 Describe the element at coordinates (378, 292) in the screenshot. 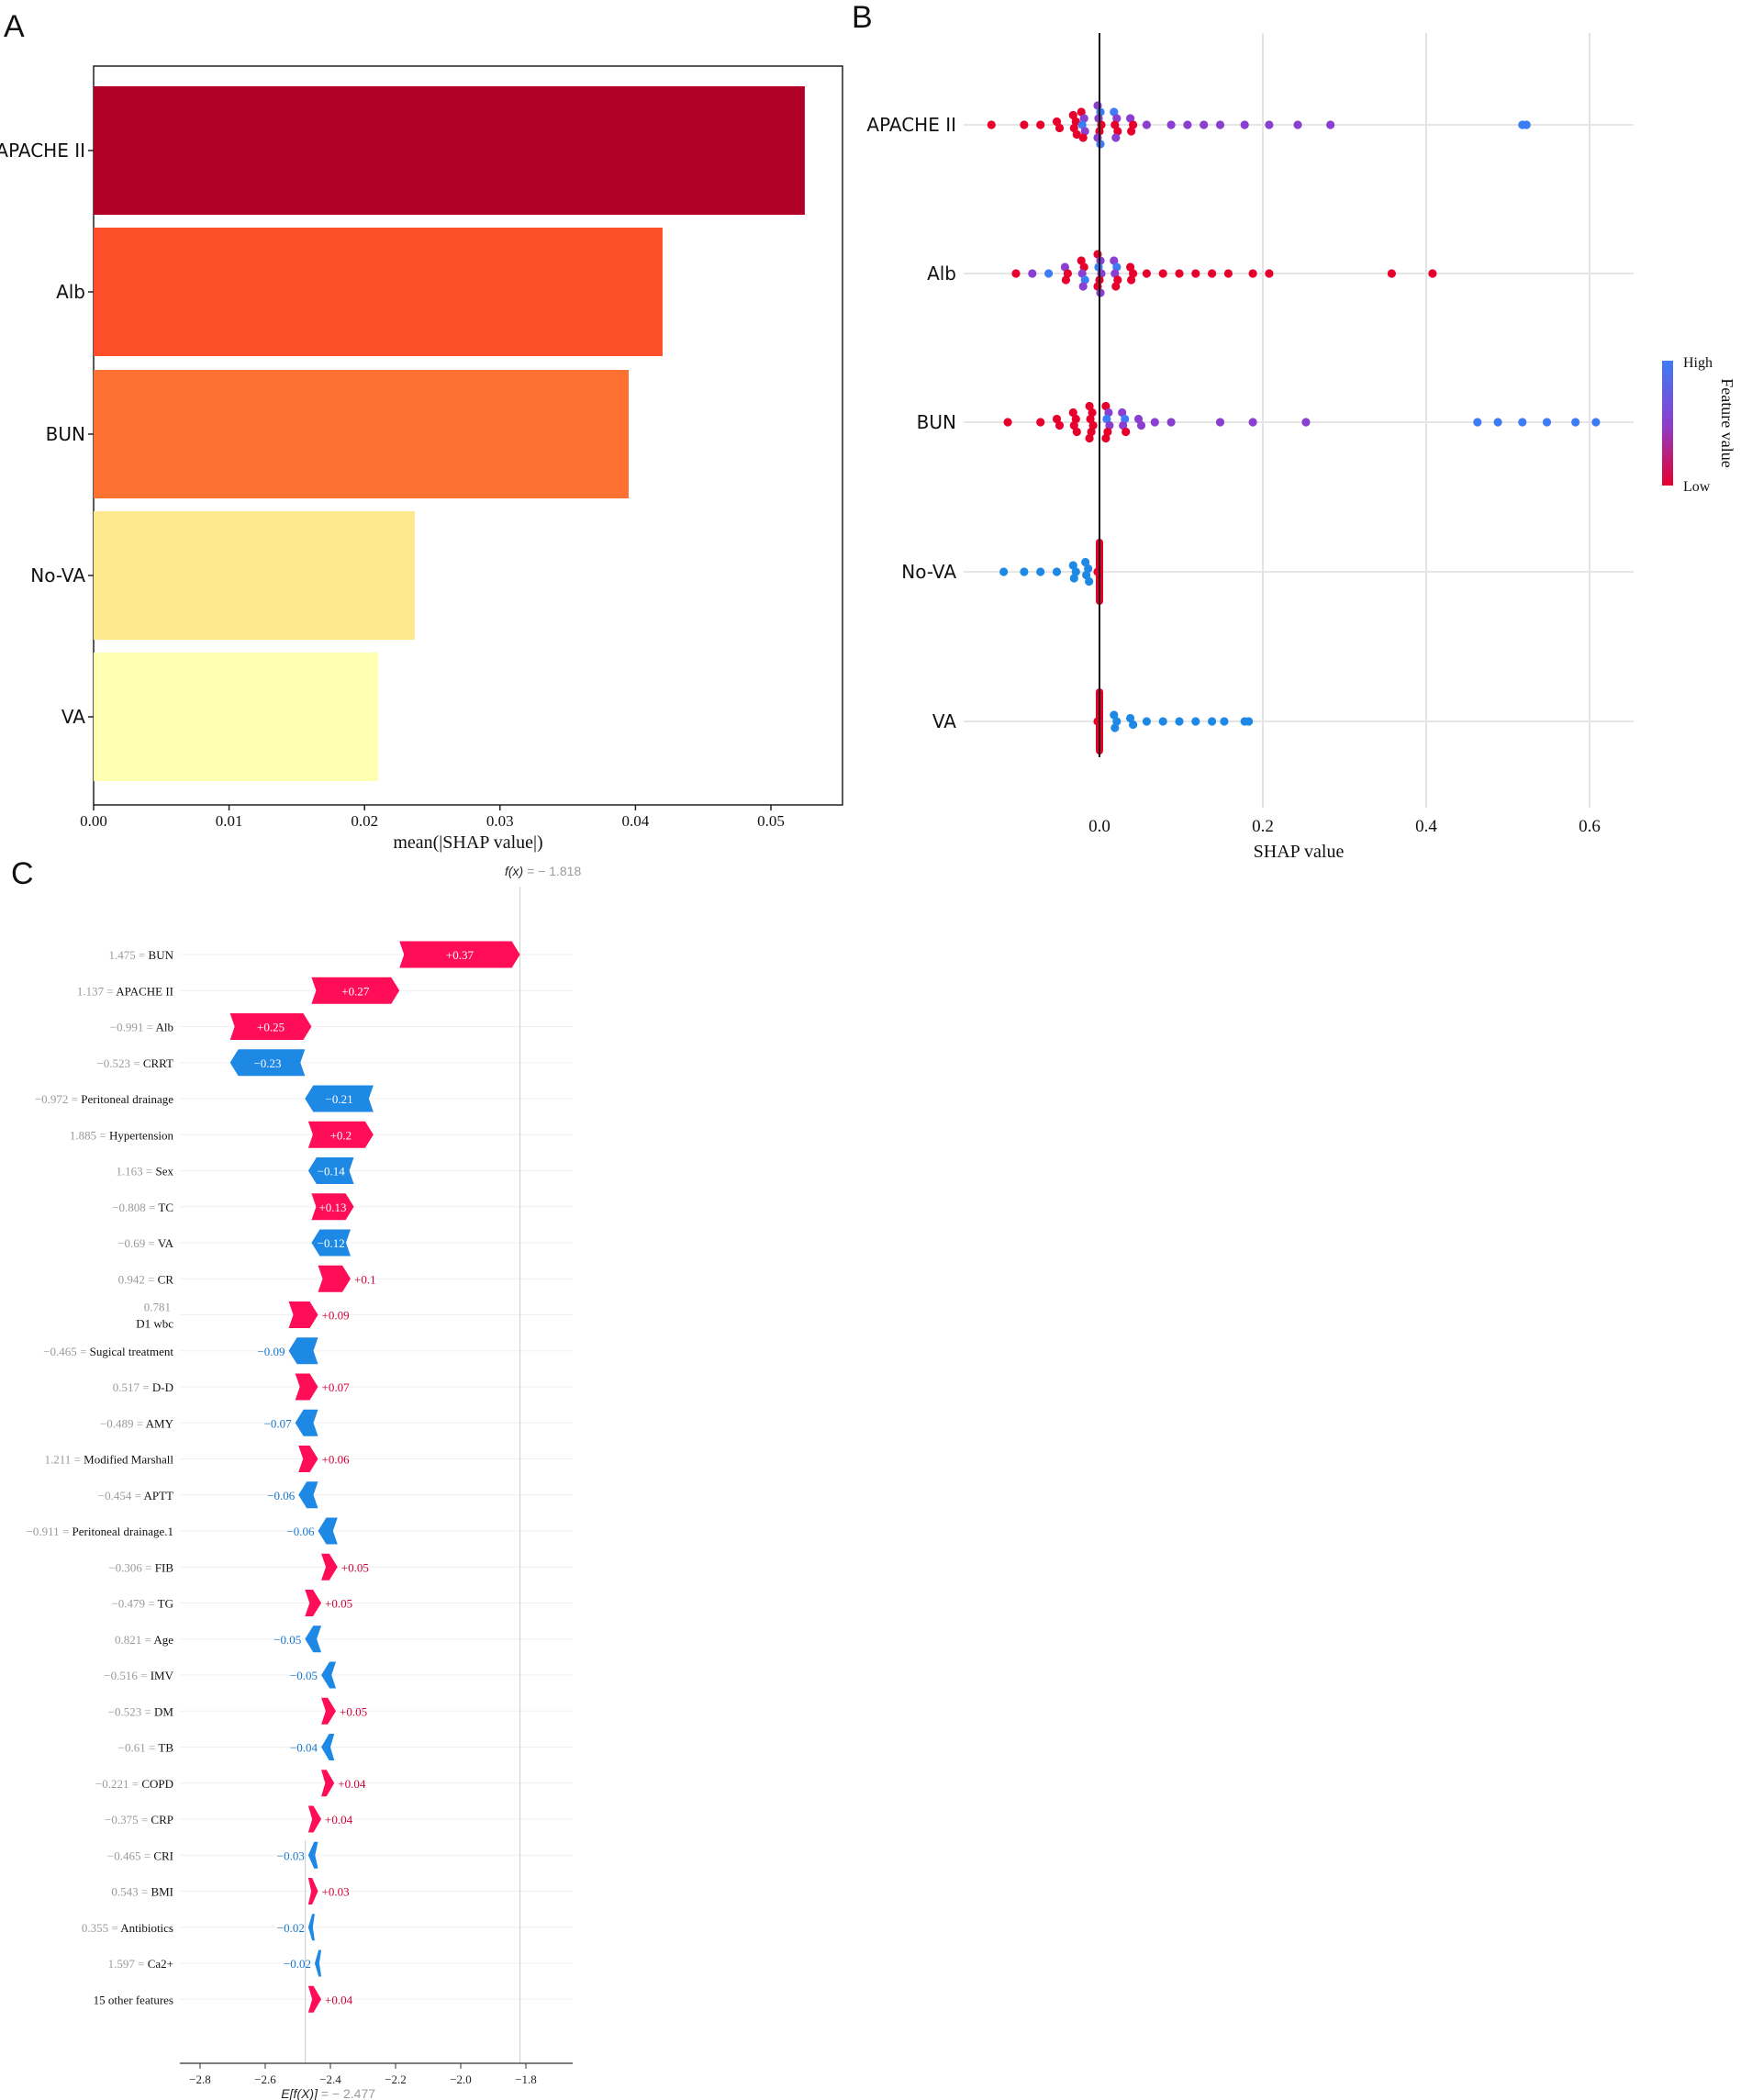

I see `bar-alb` at that location.